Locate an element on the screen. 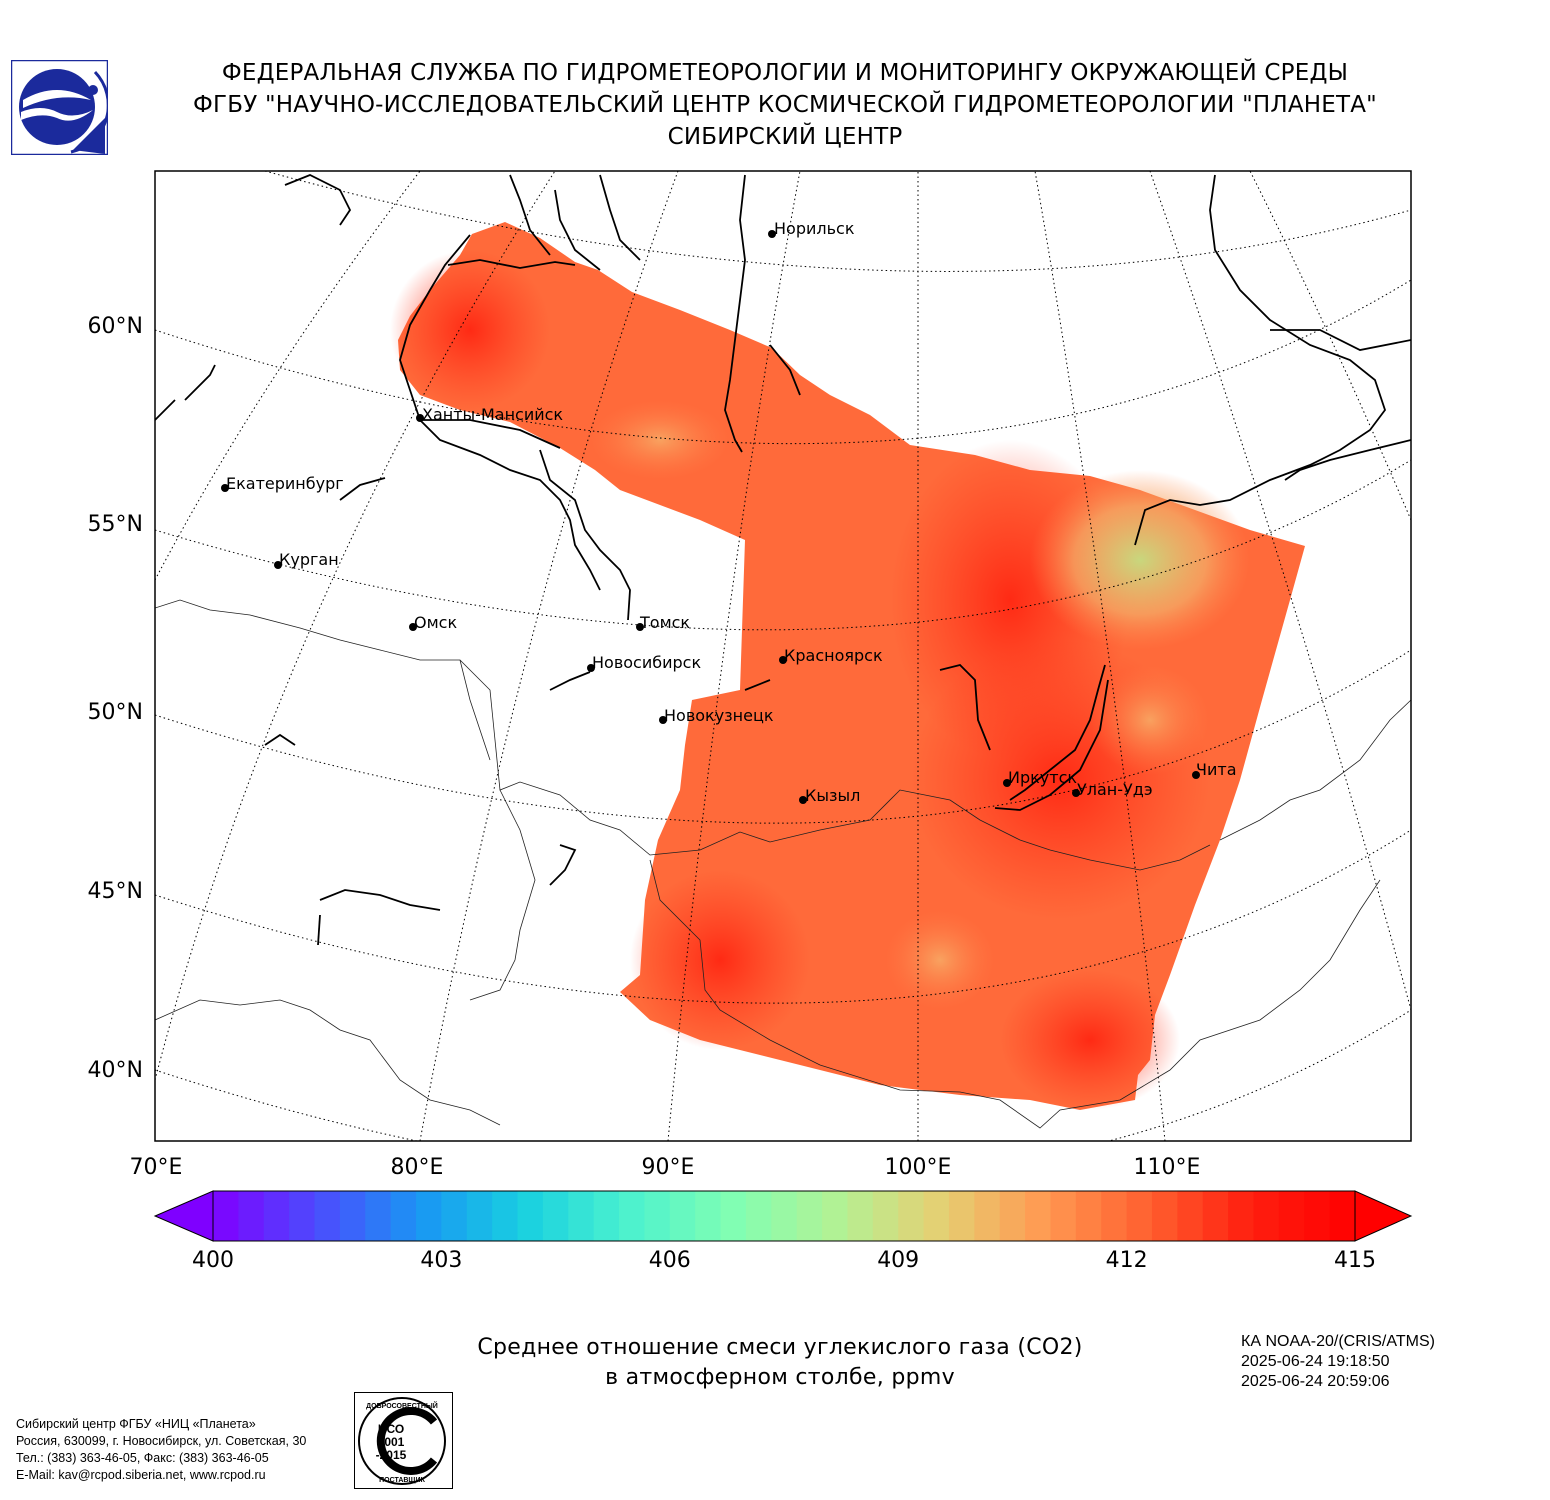 The width and height of the screenshot is (1550, 1500). satellite-instrument: КА NOAA-20/(CRIS/ATMS) is located at coordinates (1338, 1341).